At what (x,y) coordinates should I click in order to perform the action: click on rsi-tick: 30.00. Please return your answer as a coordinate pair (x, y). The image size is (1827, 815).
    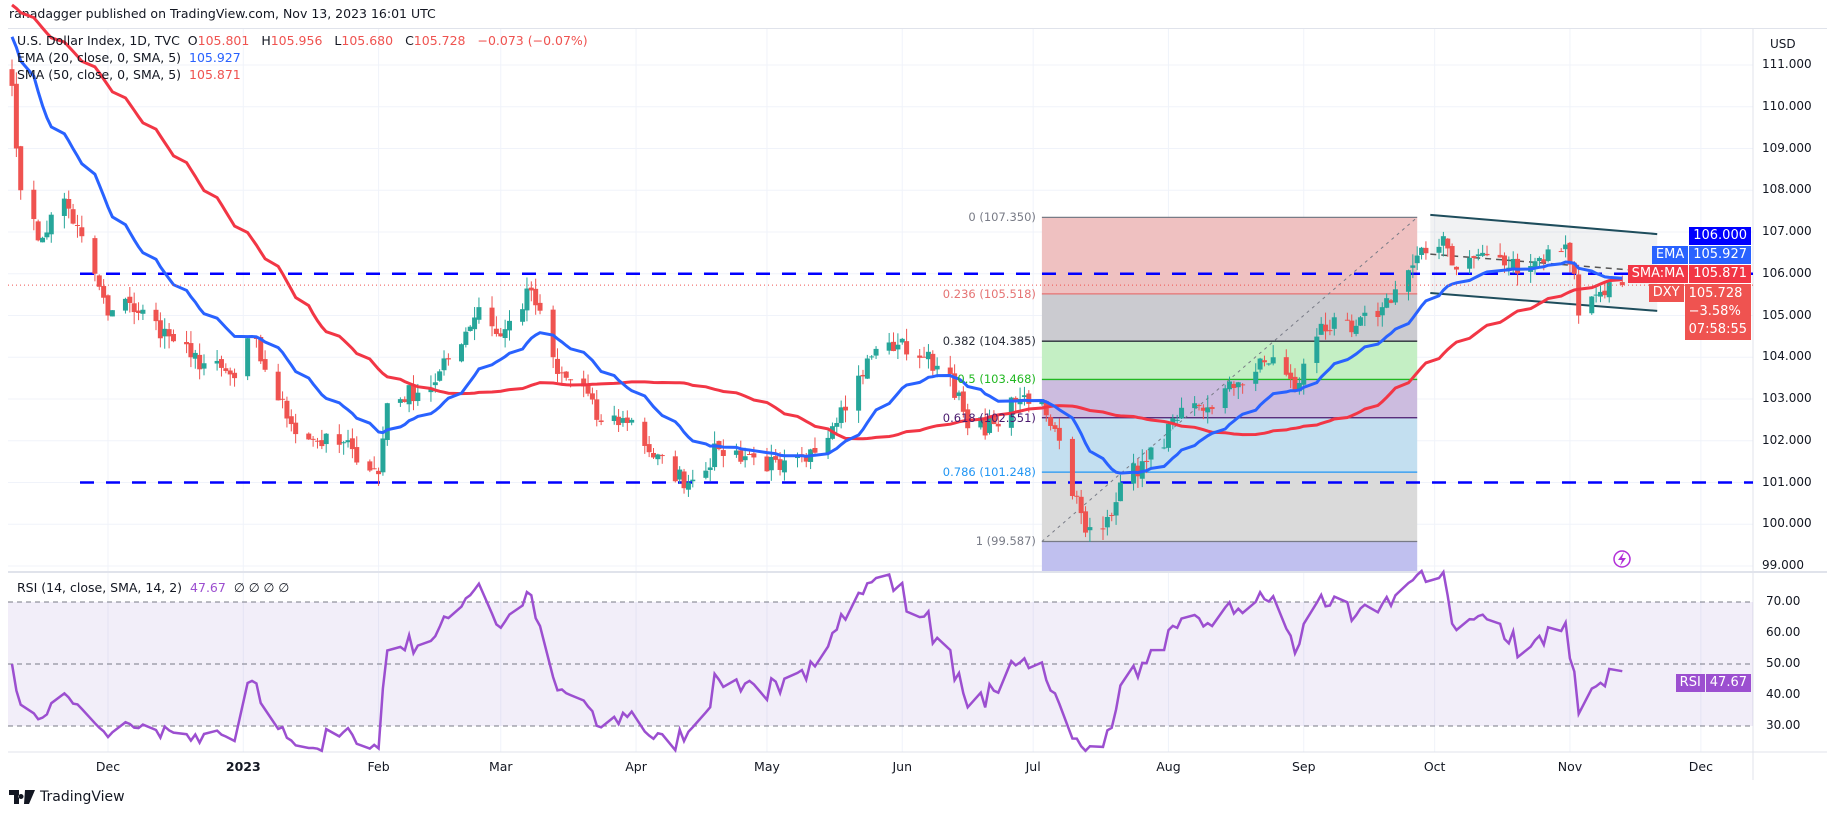
    Looking at the image, I should click on (1783, 725).